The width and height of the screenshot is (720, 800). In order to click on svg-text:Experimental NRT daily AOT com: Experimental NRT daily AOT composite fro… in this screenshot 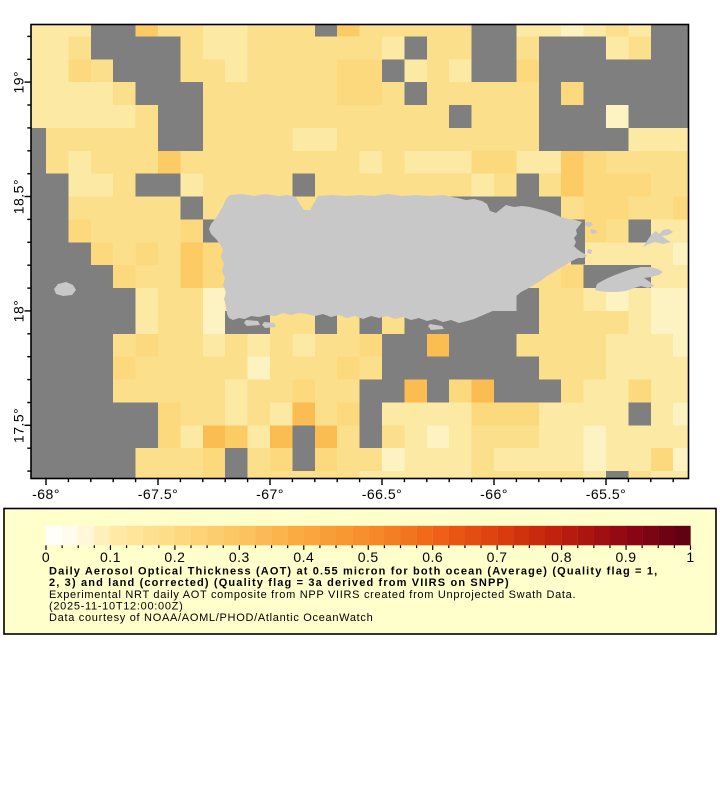, I will do `click(312, 595)`.